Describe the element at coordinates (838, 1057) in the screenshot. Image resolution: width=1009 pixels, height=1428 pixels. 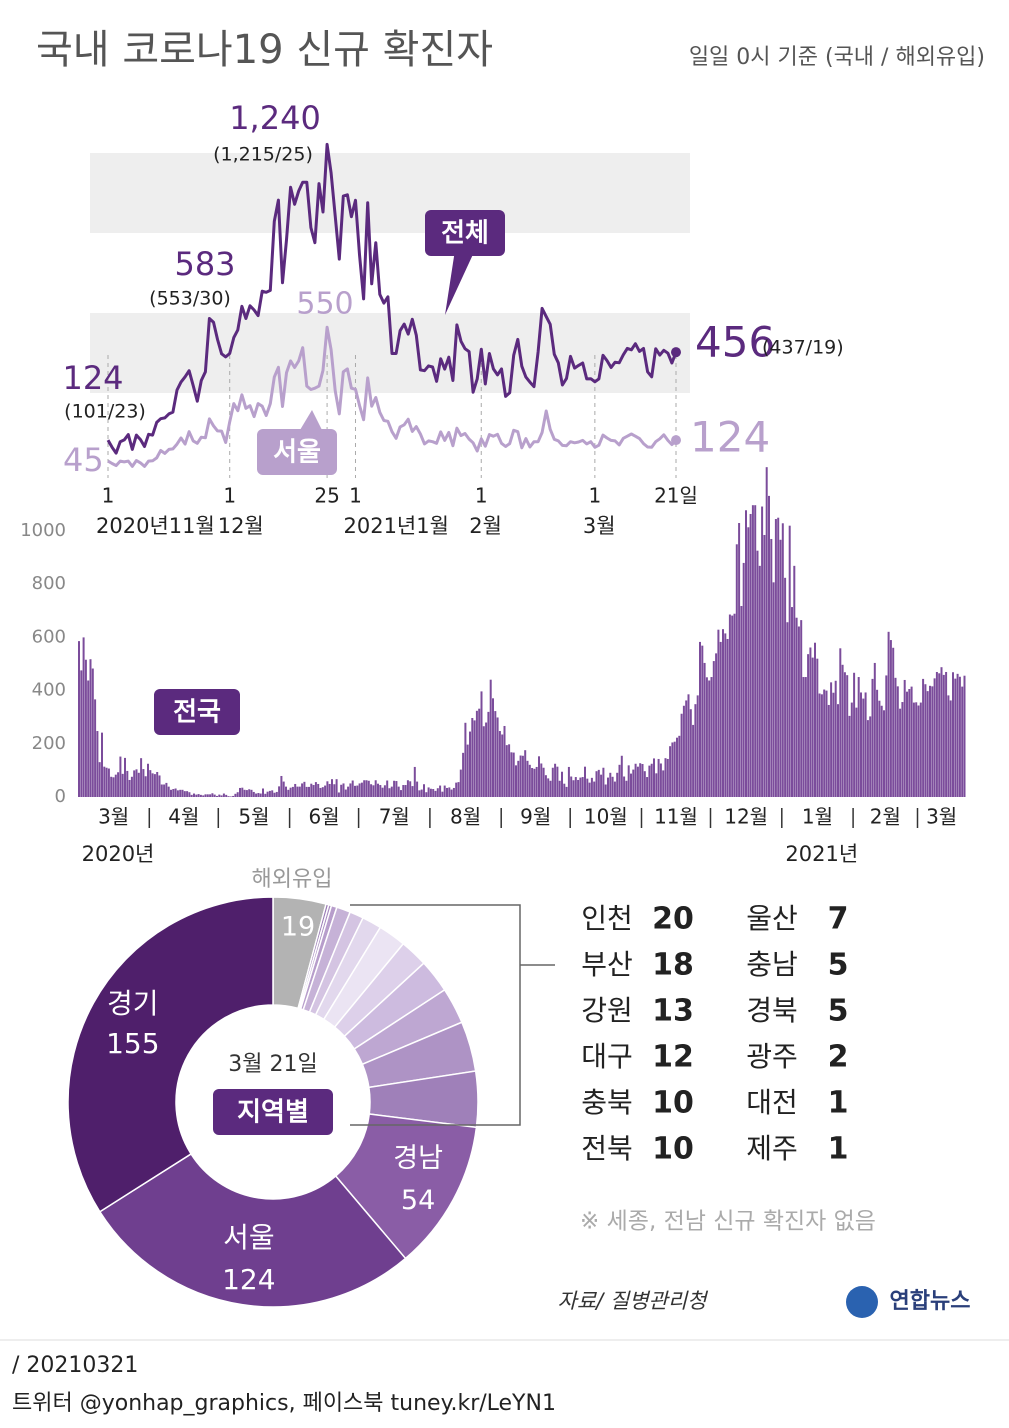
I see `table-value: 2` at that location.